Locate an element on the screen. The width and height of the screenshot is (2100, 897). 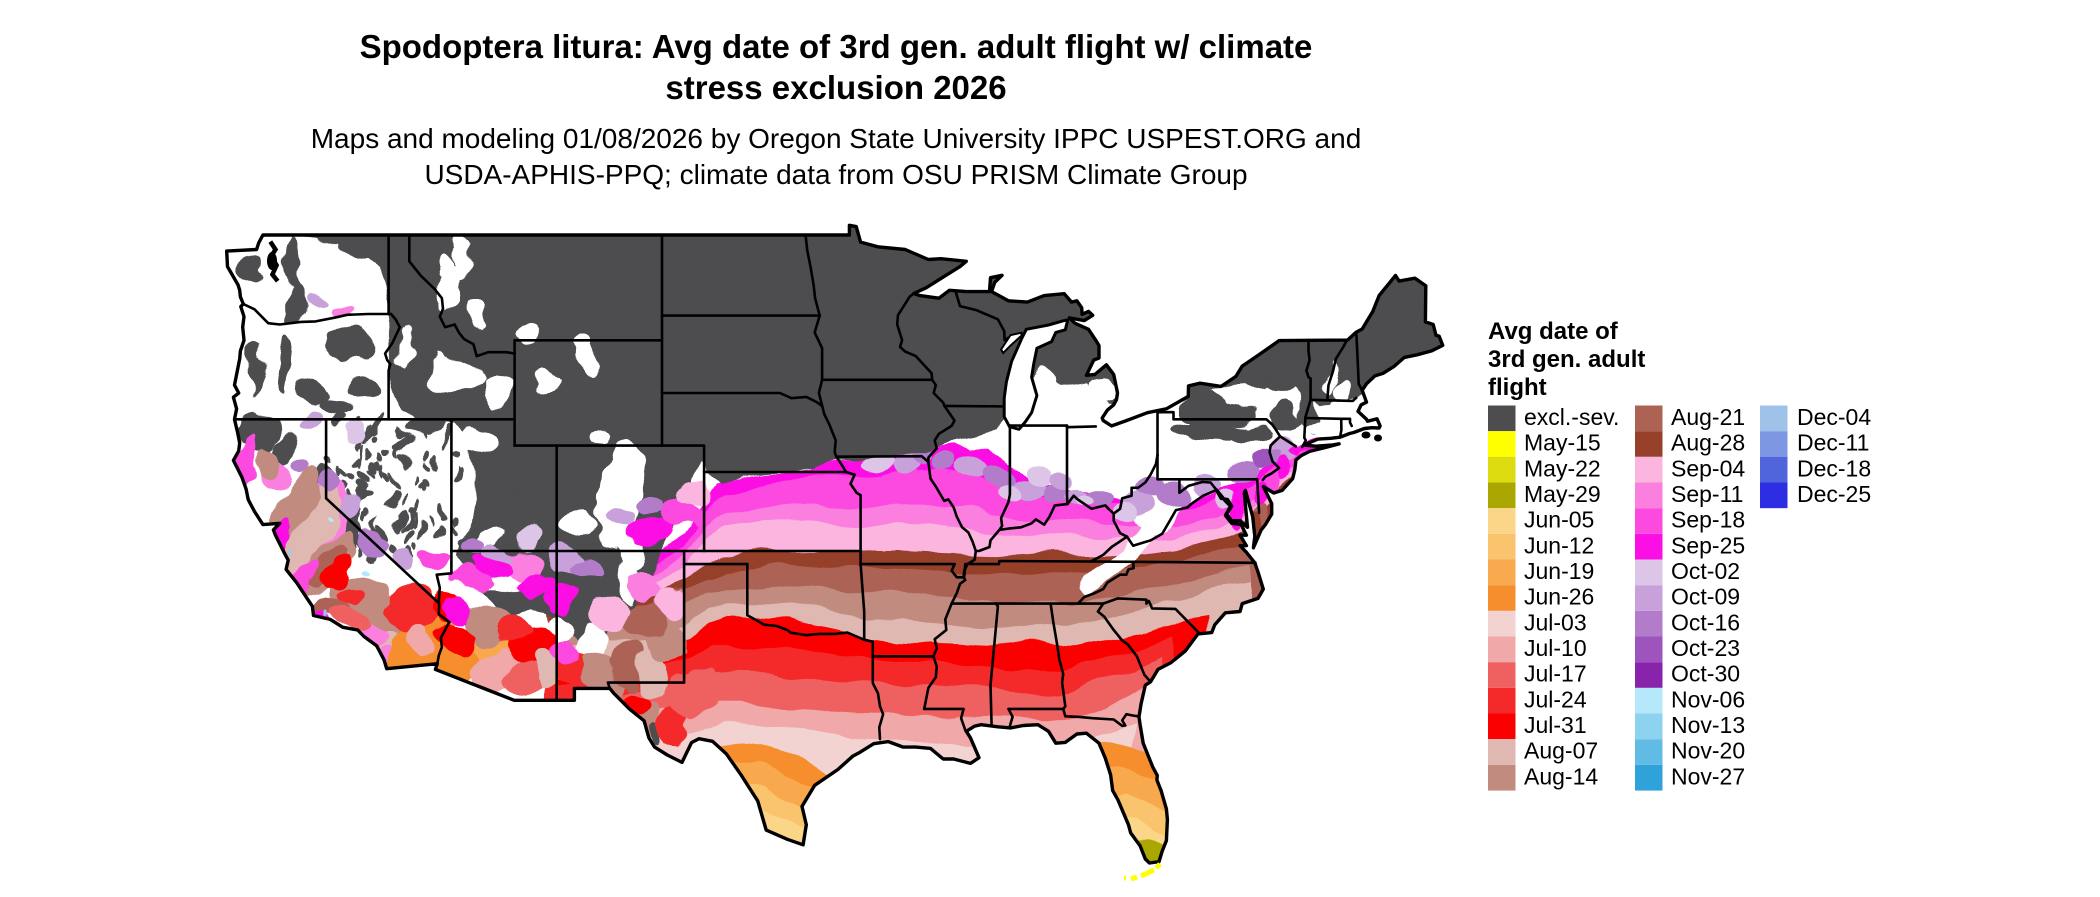
svg-text: Aug-28 is located at coordinates (1708, 443).